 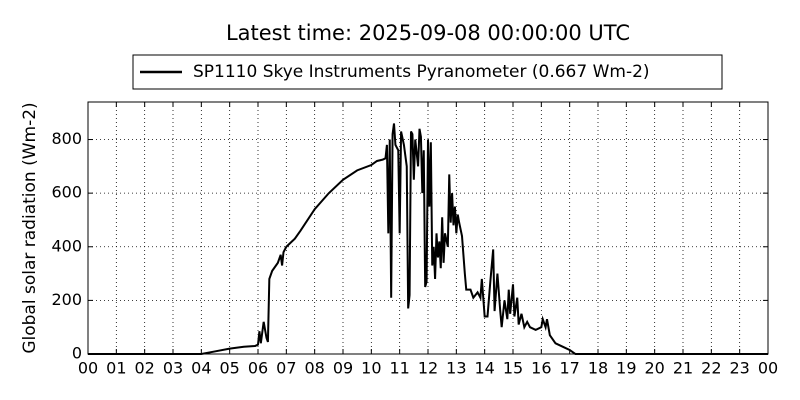 I want to click on x-tick-label: 19, so click(x=626, y=368).